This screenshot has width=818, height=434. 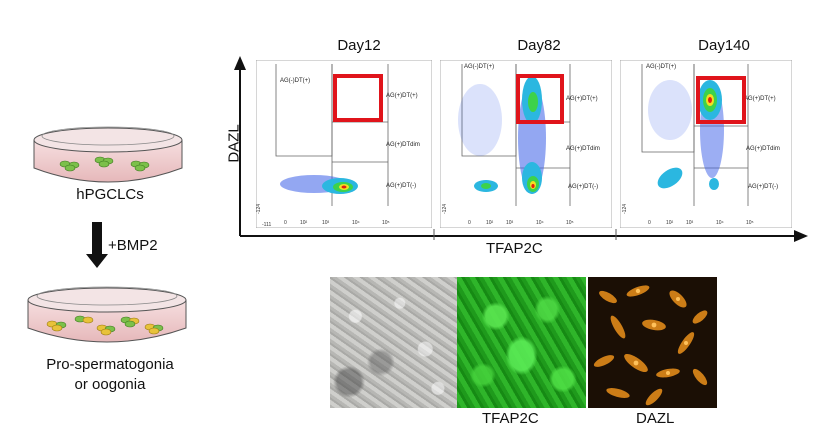 I want to click on pro-spermatogonia-label: Pro-spermatogonia, so click(x=110, y=364).